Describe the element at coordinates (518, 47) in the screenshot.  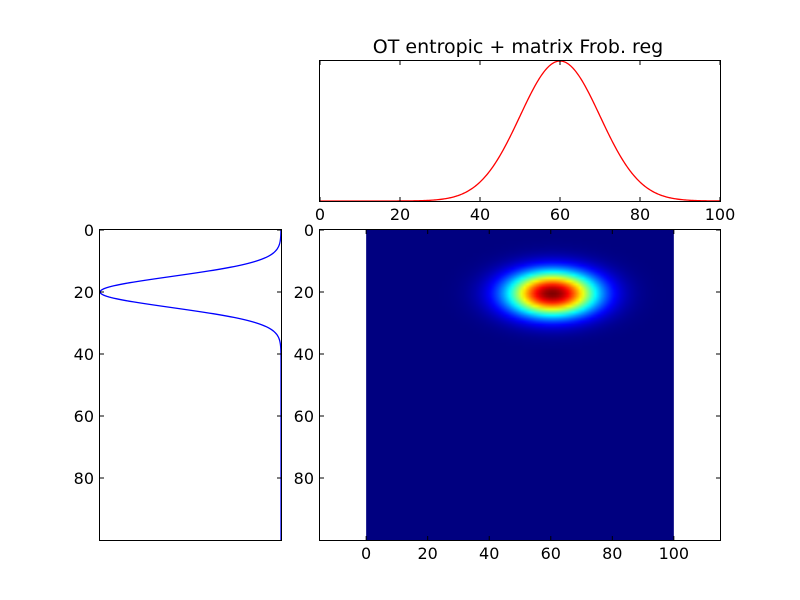
I see `chart-title: OT entropic + matrix Frob. reg` at that location.